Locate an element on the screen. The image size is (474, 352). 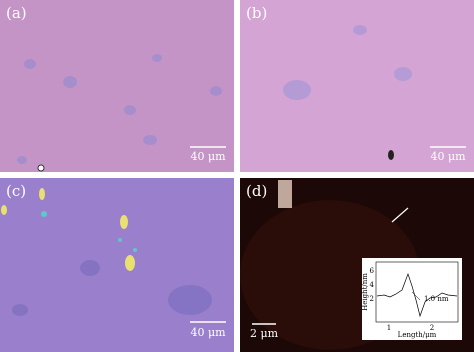
inset-y-tick-label: 4 is located at coordinates (372, 285).